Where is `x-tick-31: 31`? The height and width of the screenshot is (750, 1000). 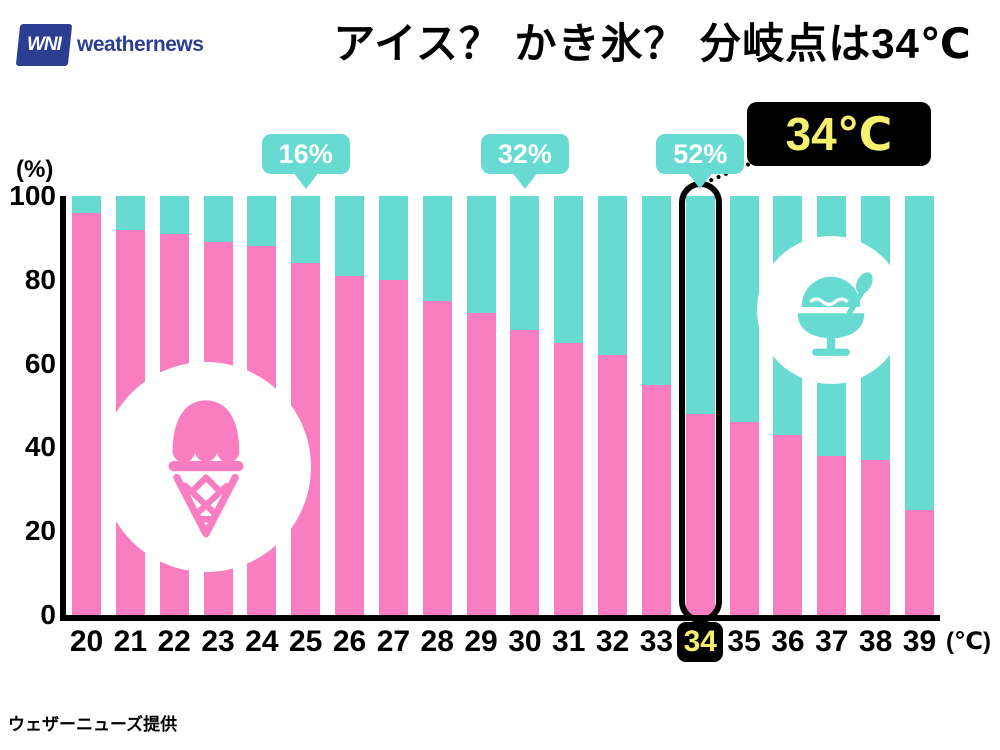
x-tick-31: 31 is located at coordinates (569, 641).